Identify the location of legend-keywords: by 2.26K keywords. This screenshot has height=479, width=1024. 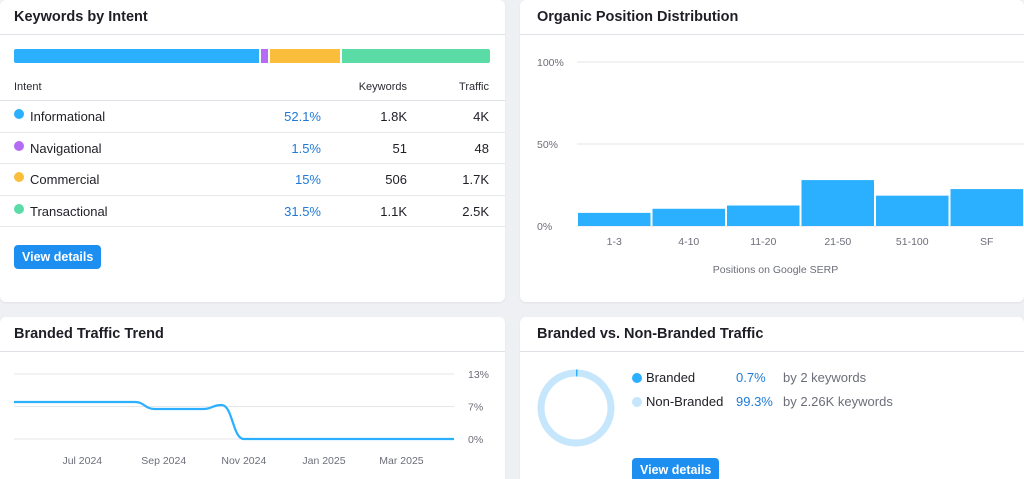
(838, 401).